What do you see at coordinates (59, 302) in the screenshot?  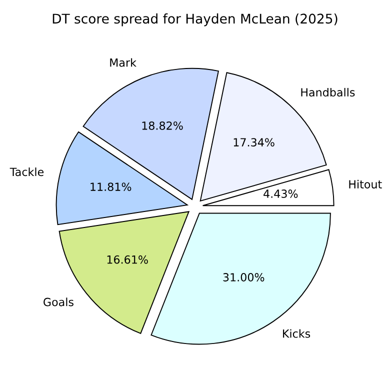 I see `slice-label: Goals` at bounding box center [59, 302].